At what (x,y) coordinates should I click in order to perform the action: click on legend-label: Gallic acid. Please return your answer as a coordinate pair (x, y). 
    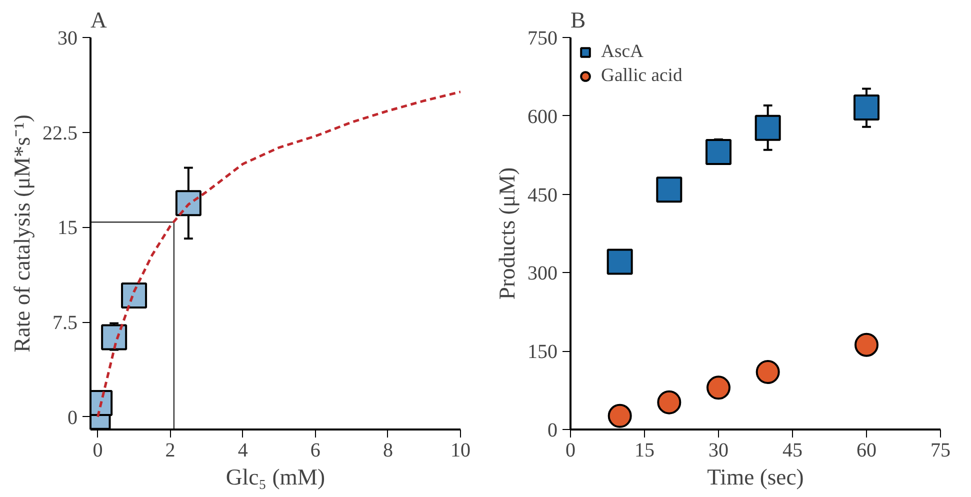
    Looking at the image, I should click on (641, 76).